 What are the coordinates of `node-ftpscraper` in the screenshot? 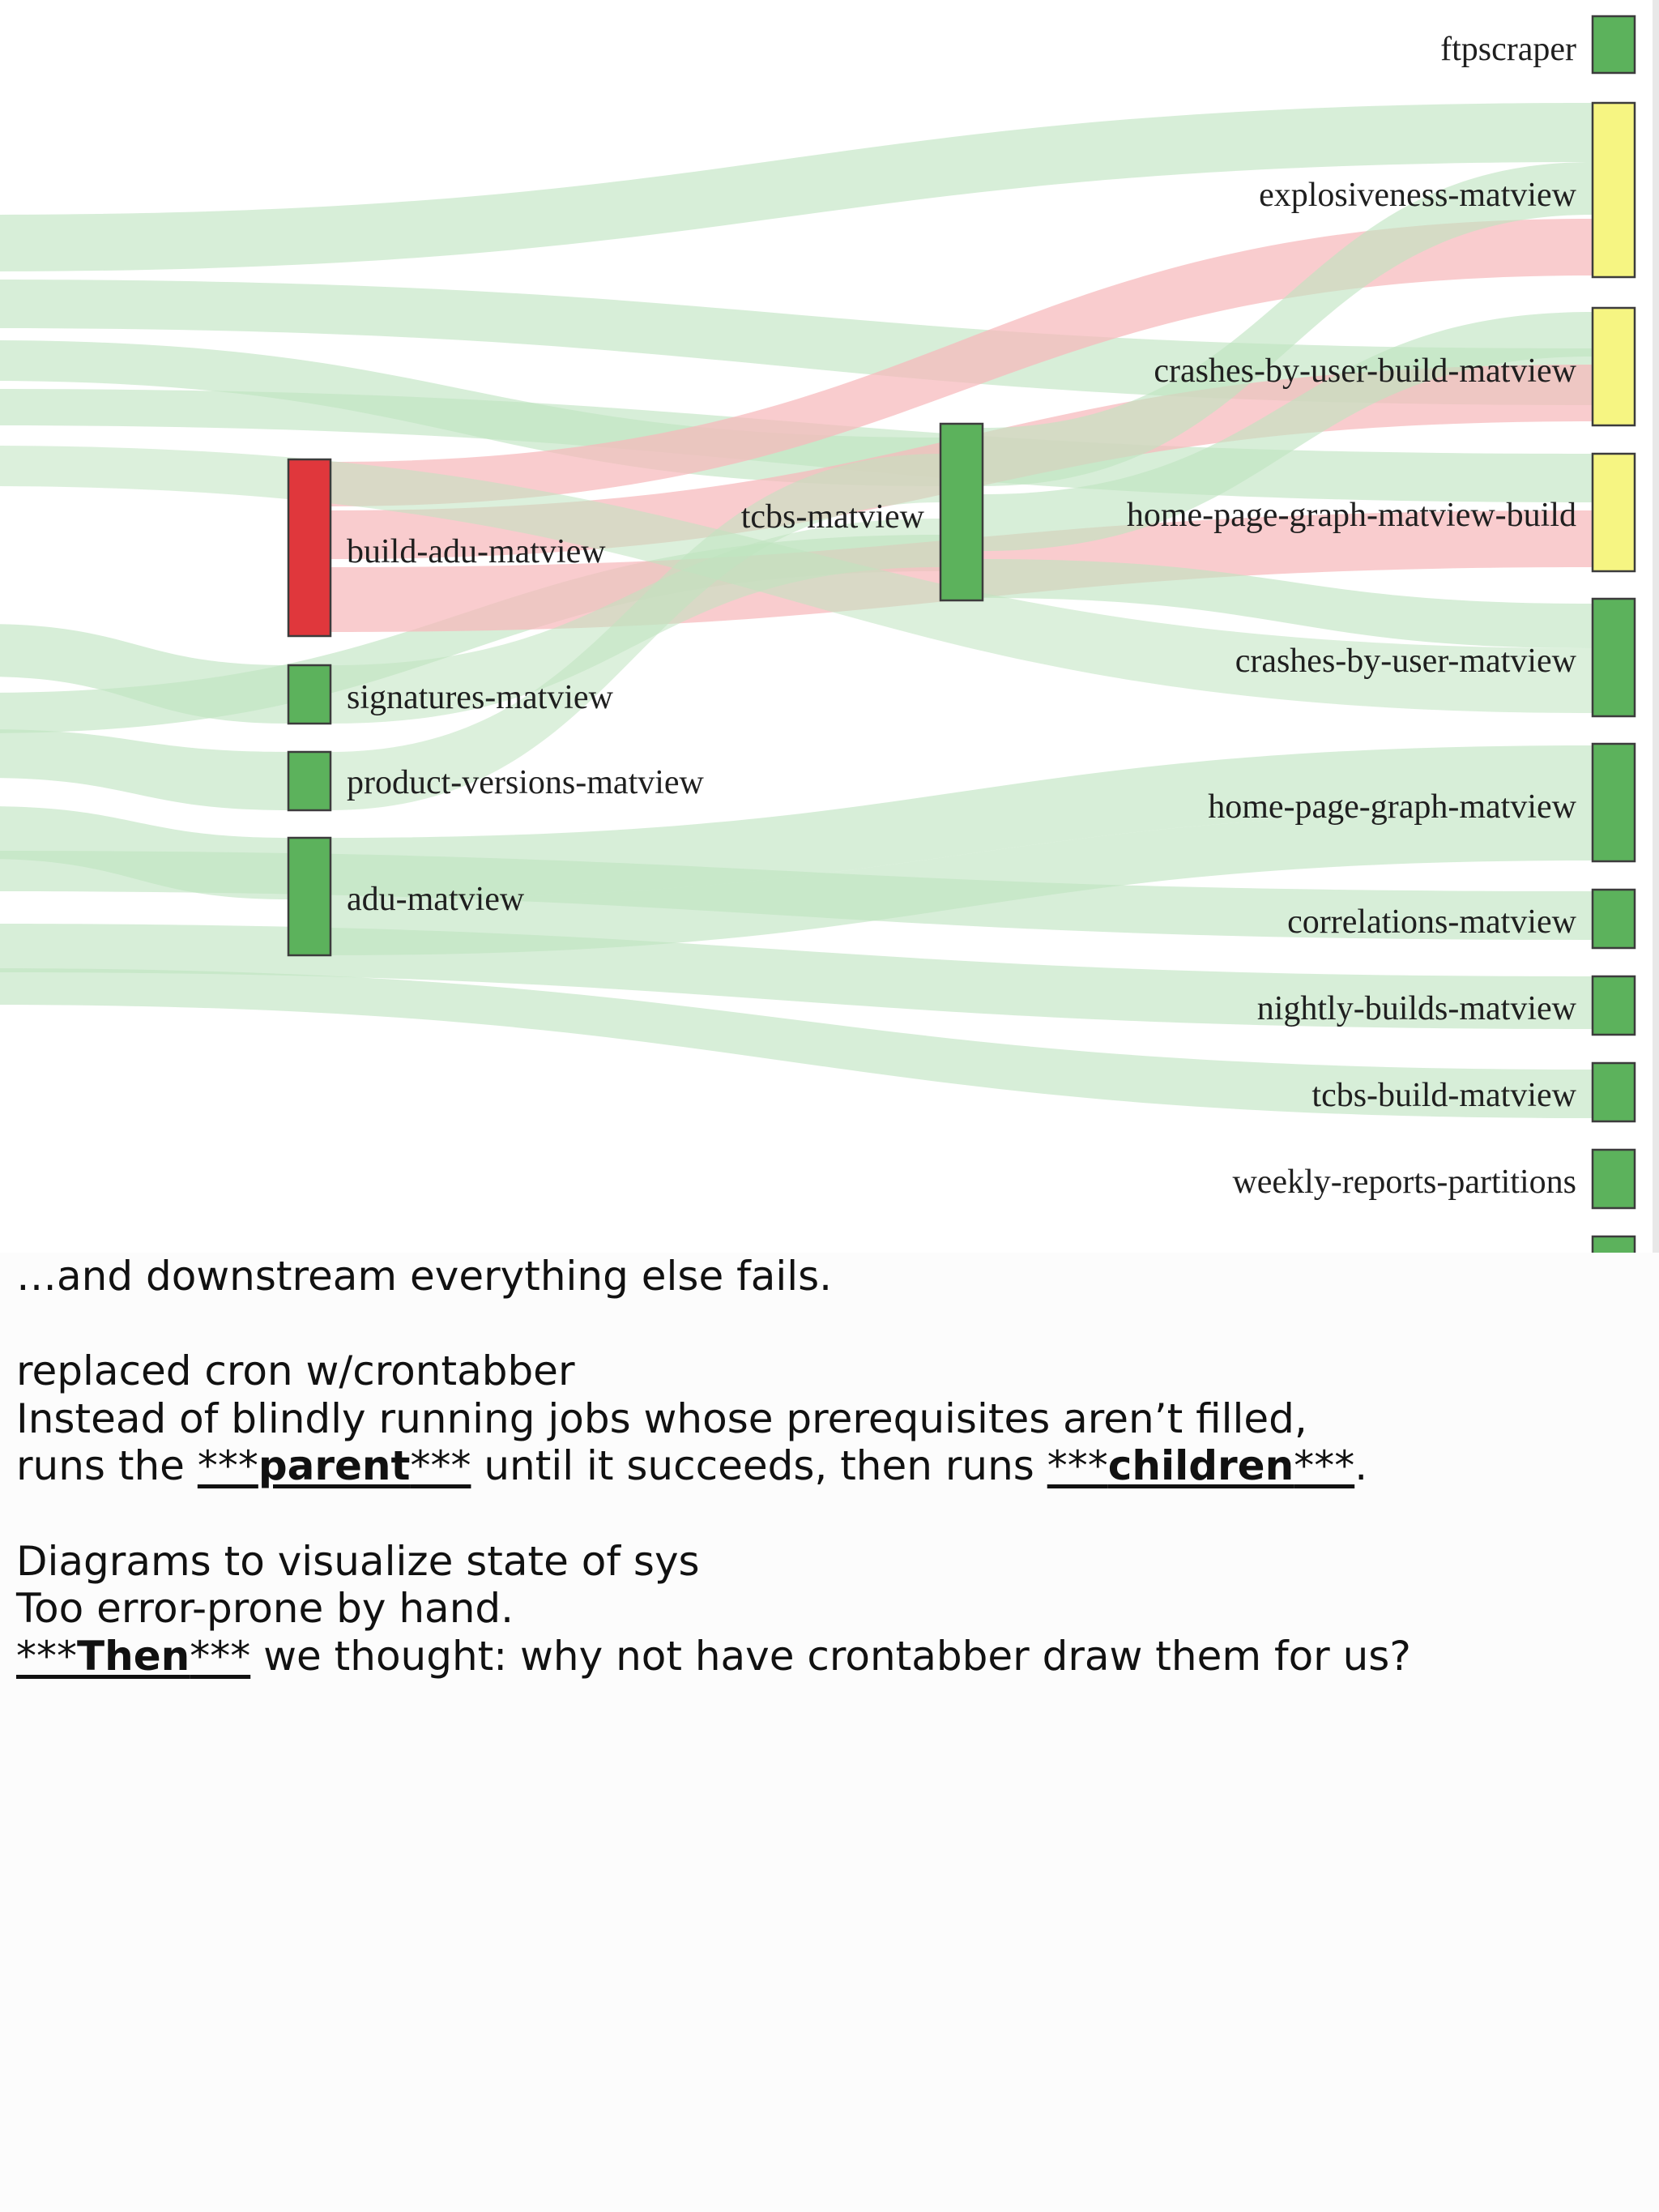 It's located at (1613, 45).